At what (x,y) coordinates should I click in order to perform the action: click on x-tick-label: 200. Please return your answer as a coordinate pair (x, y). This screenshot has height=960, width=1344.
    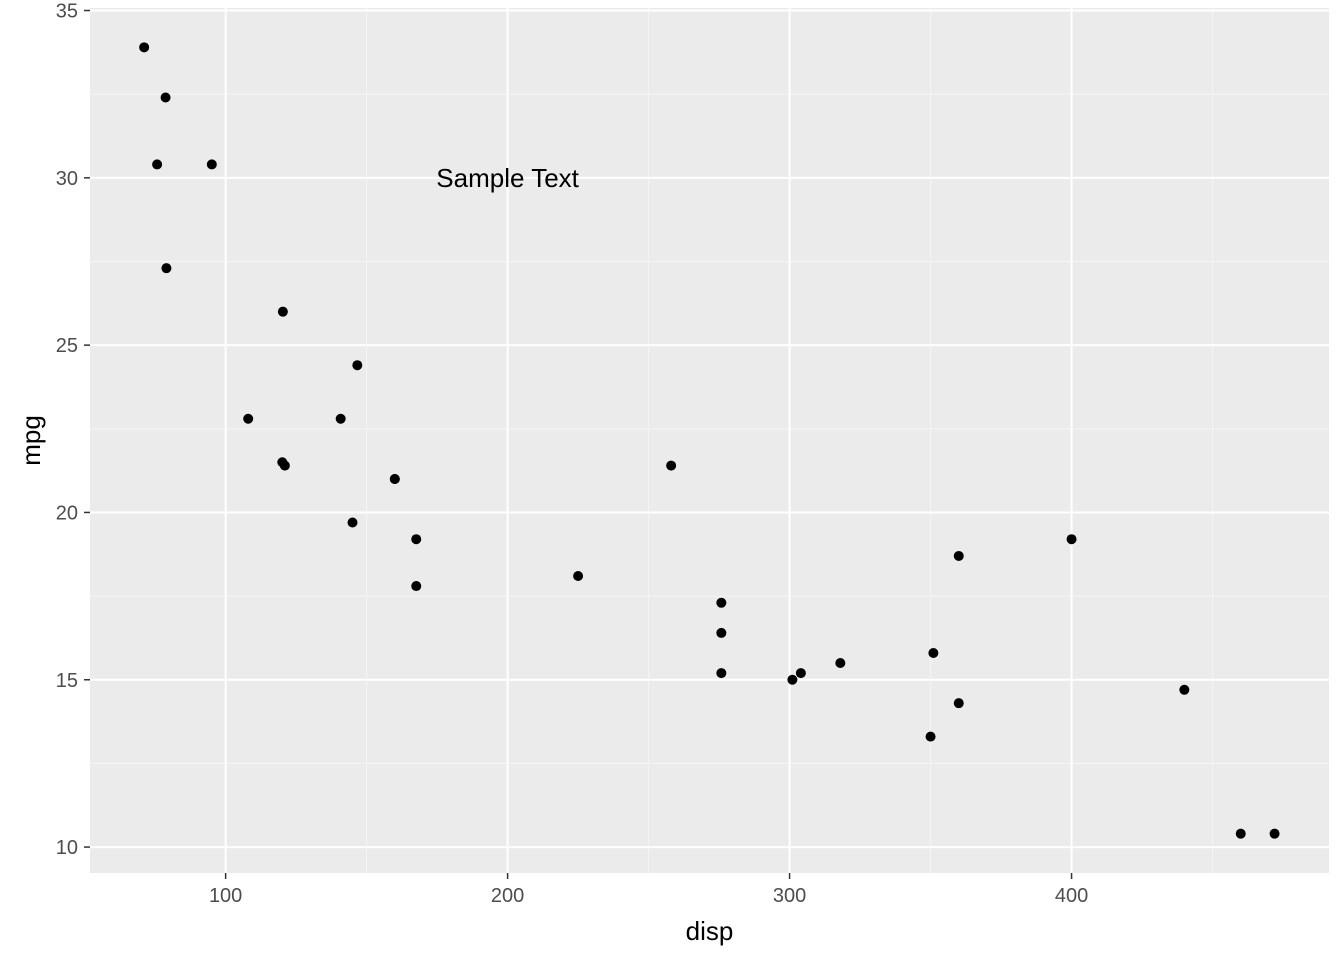
    Looking at the image, I should click on (507, 896).